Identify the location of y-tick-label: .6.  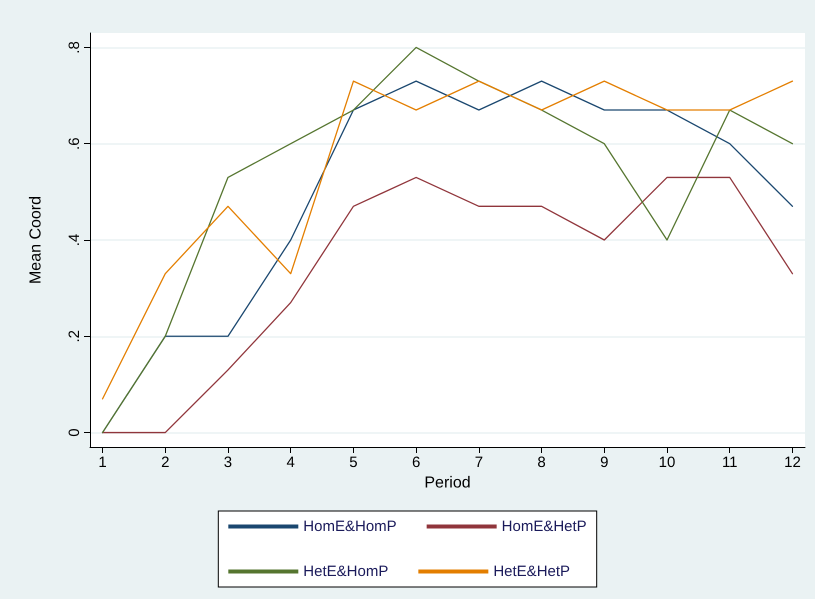
(74, 143).